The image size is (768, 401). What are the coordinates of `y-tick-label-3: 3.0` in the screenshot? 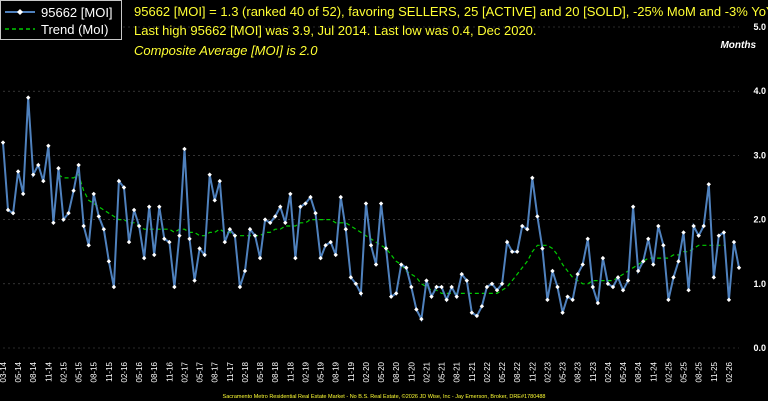 It's located at (759, 155).